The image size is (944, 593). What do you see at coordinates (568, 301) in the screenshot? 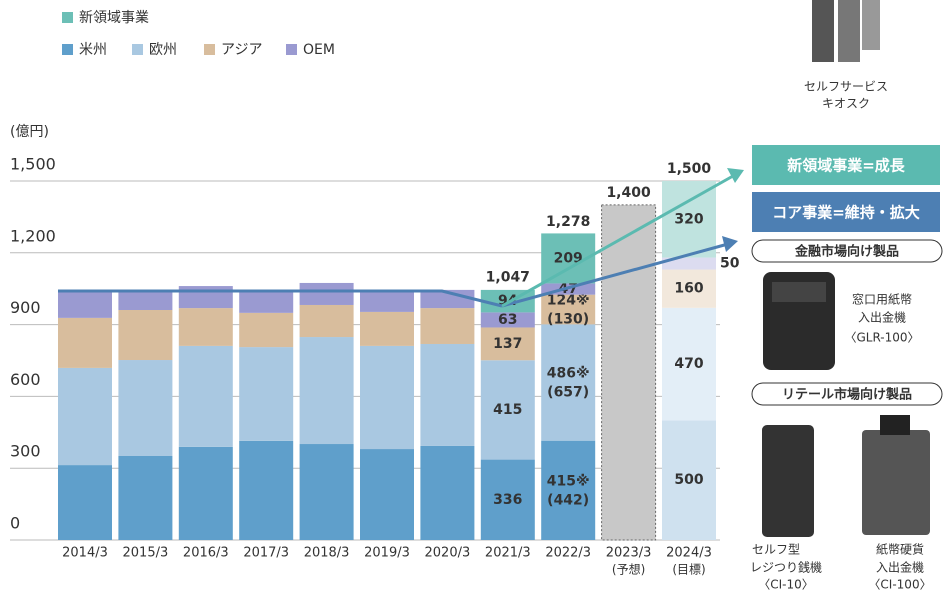
I see `data-label: 124※` at bounding box center [568, 301].